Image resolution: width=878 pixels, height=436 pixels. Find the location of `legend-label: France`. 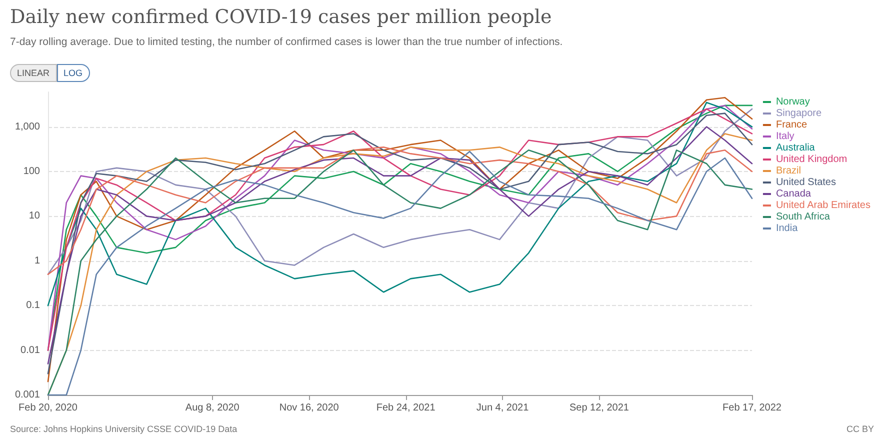

legend-label: France is located at coordinates (792, 125).